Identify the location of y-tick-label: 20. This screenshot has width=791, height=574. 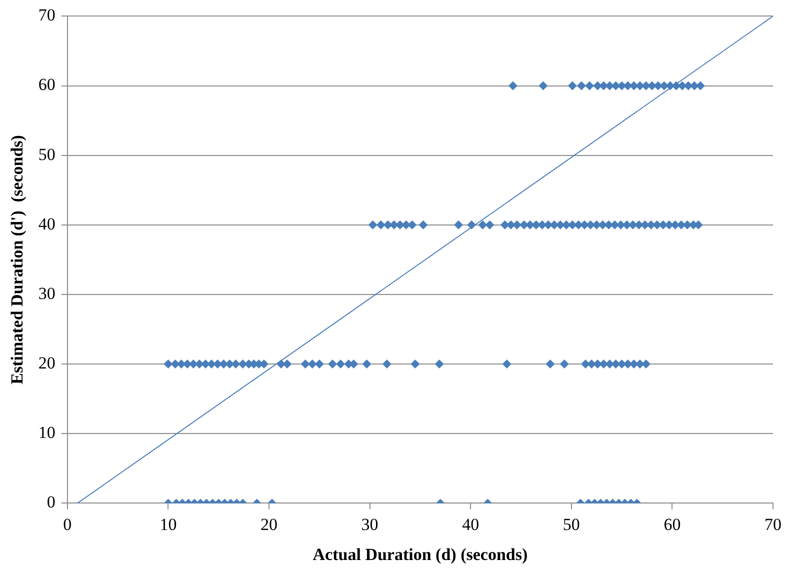
(47, 363).